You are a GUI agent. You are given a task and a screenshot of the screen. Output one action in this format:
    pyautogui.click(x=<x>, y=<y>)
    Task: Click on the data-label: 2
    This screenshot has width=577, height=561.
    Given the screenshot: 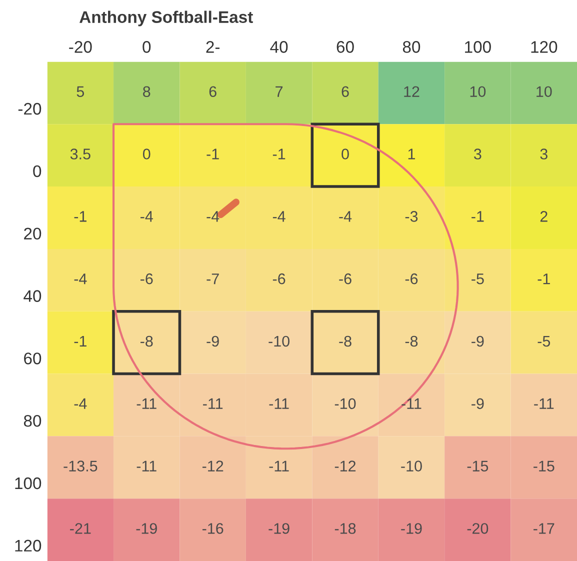 What is the action you would take?
    pyautogui.click(x=544, y=216)
    